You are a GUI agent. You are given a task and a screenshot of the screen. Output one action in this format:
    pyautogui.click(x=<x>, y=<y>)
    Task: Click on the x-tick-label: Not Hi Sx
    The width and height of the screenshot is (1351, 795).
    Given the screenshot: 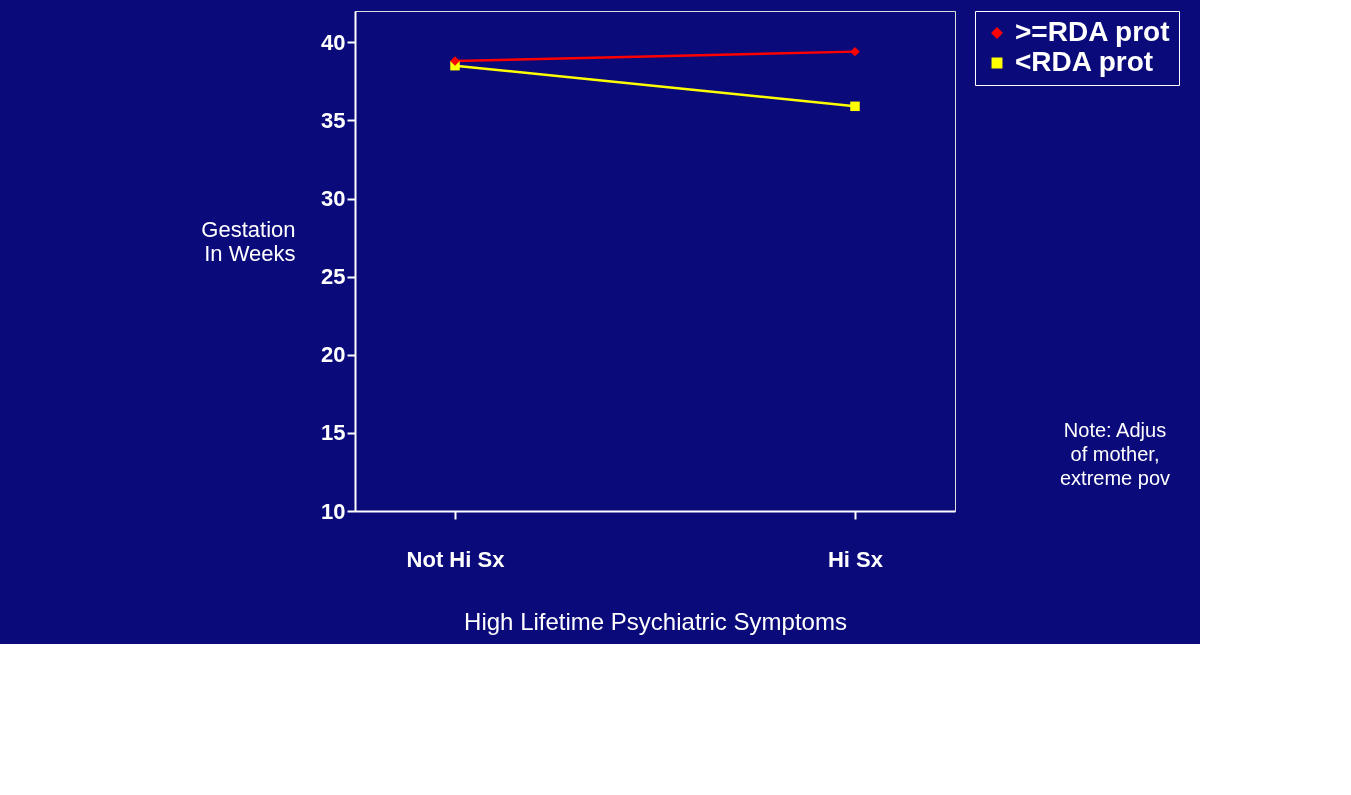 What is the action you would take?
    pyautogui.click(x=456, y=559)
    